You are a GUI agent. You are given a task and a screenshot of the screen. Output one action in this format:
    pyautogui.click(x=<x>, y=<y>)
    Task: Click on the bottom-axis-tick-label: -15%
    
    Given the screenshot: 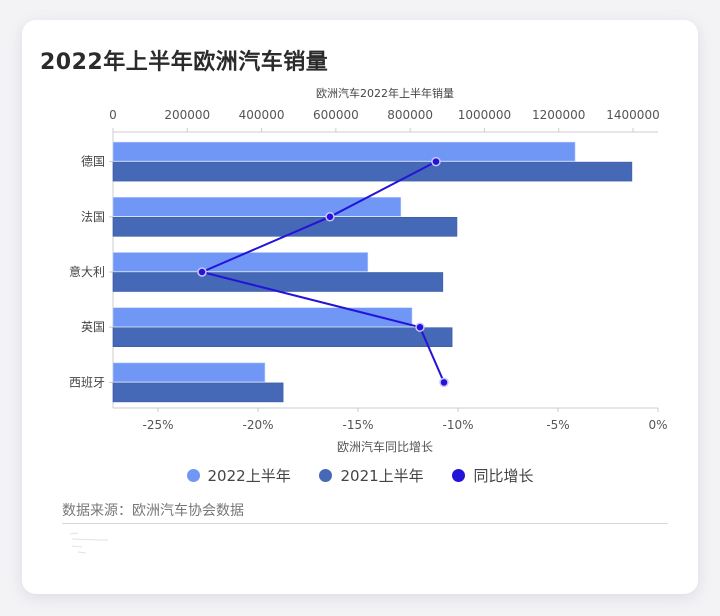 What is the action you would take?
    pyautogui.click(x=357, y=425)
    